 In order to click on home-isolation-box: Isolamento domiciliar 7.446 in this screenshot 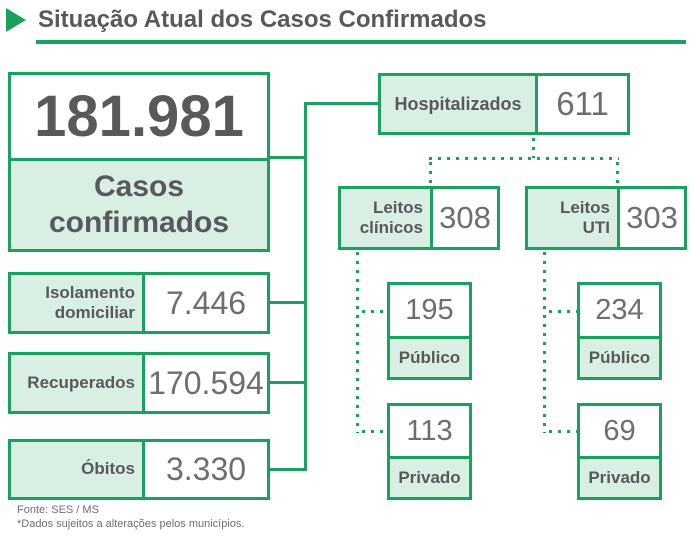, I will do `click(139, 303)`.